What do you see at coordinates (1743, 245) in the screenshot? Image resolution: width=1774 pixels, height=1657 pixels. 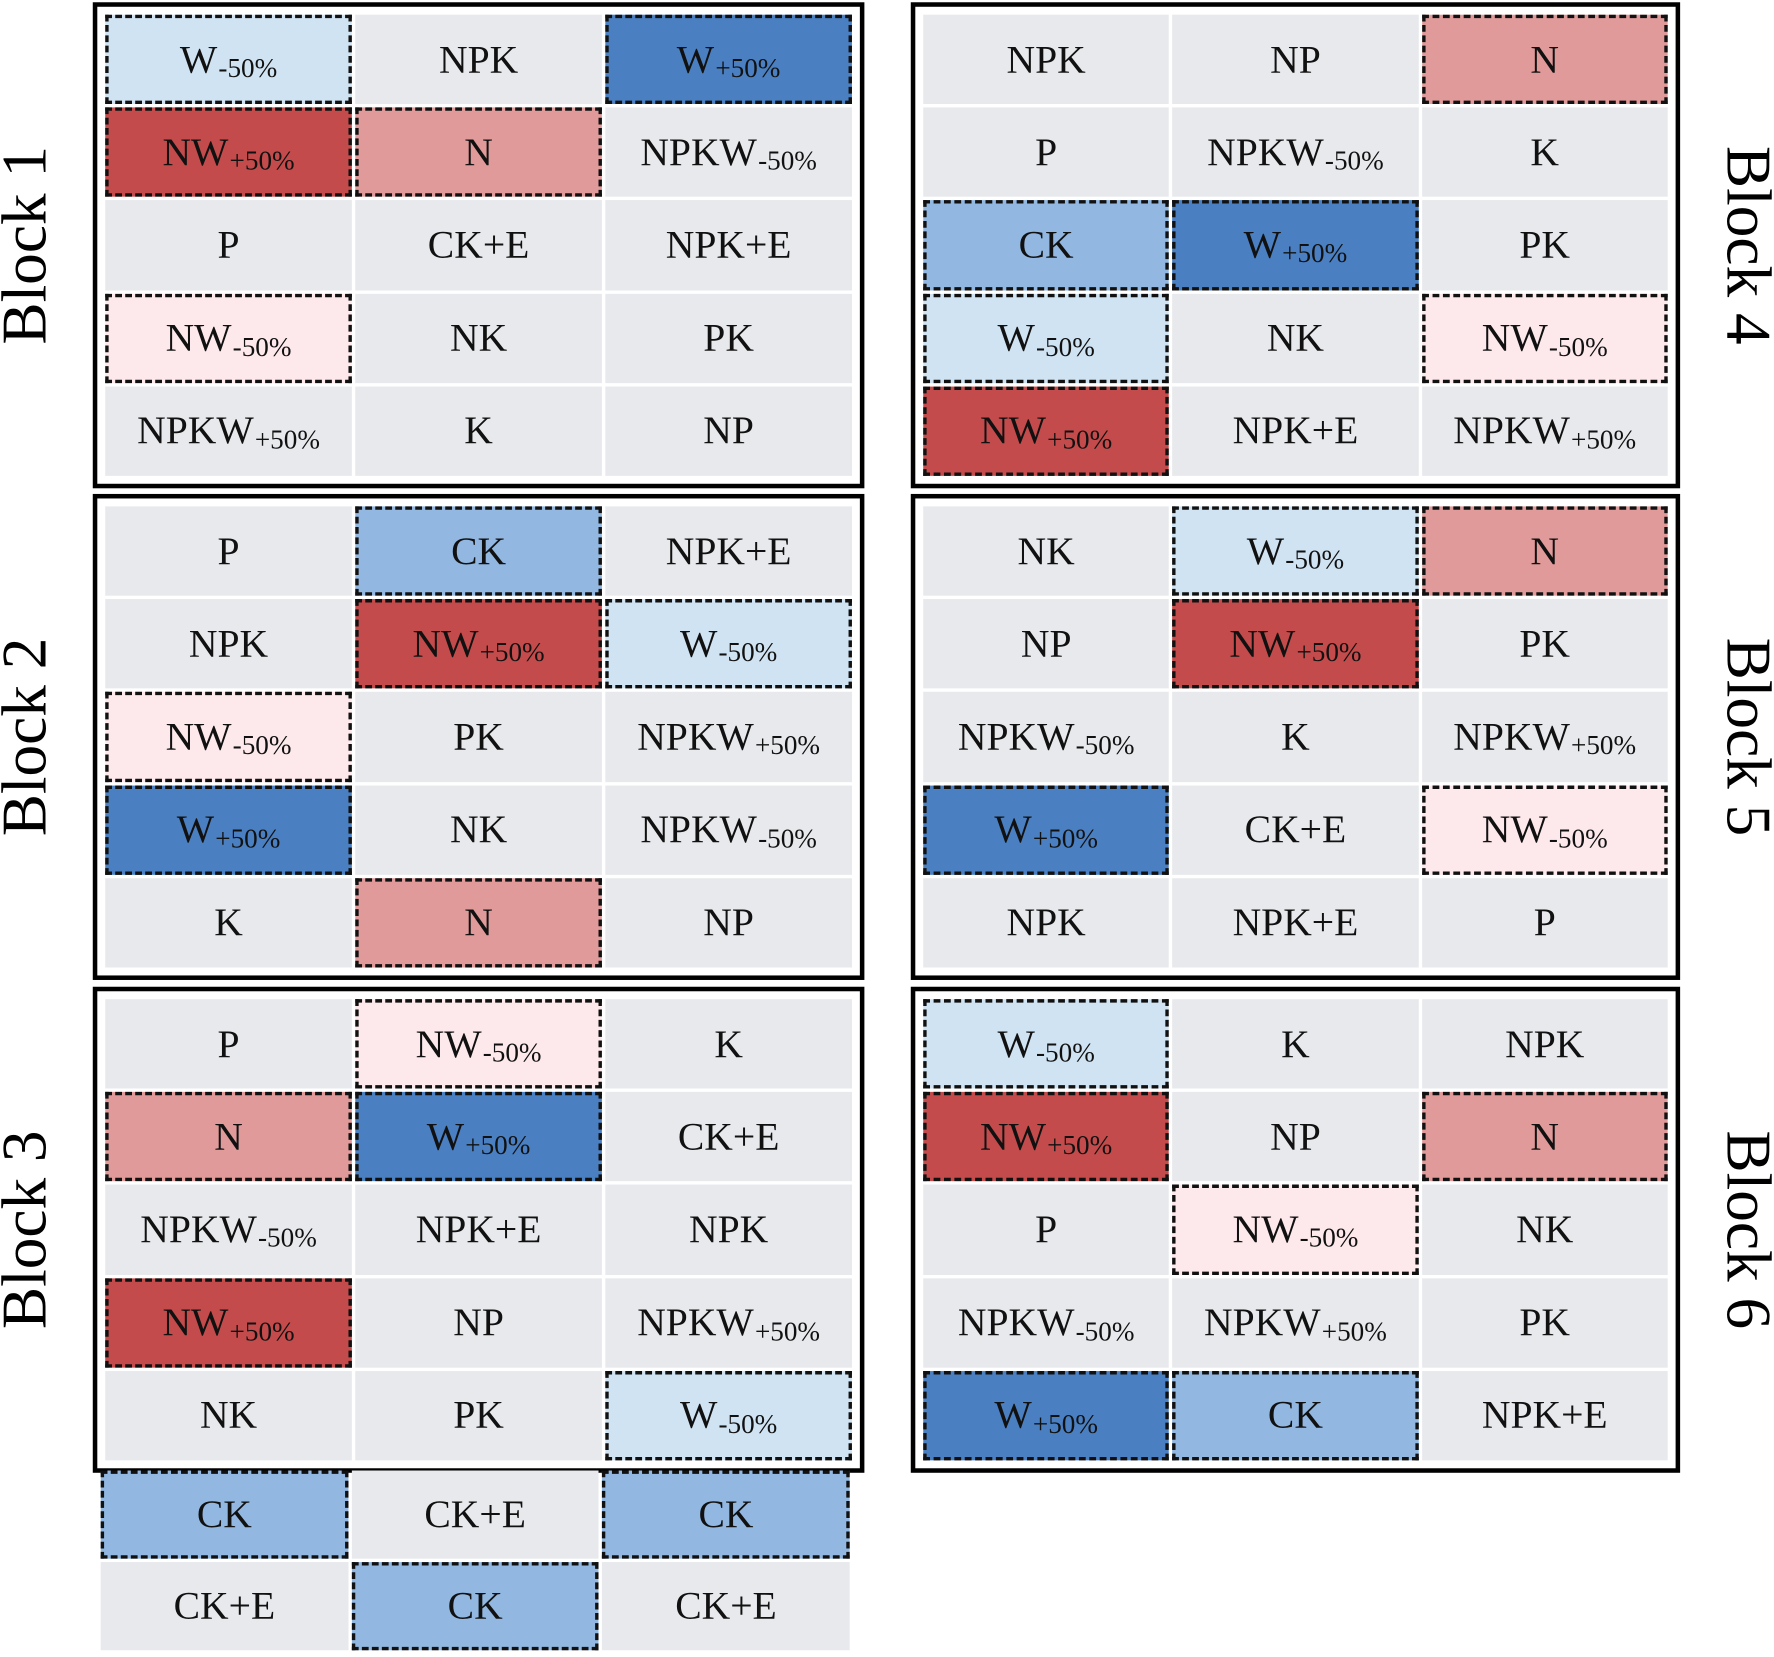 I see `block-label: Block 4` at bounding box center [1743, 245].